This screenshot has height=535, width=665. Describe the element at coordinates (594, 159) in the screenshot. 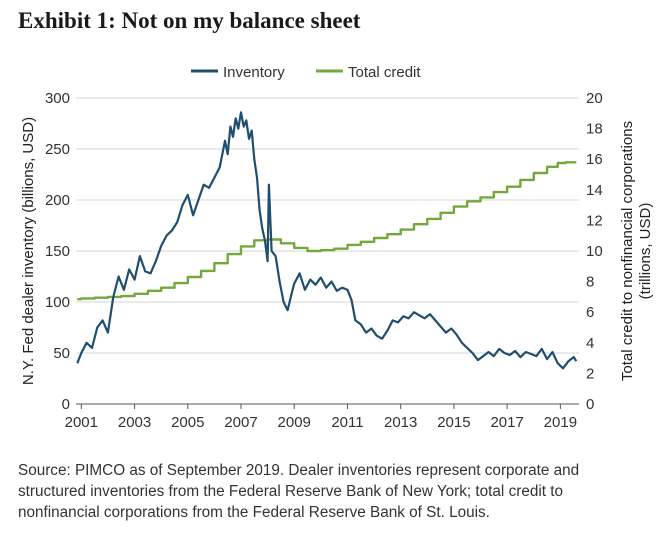

I see `y-right-tick-label: 16` at that location.